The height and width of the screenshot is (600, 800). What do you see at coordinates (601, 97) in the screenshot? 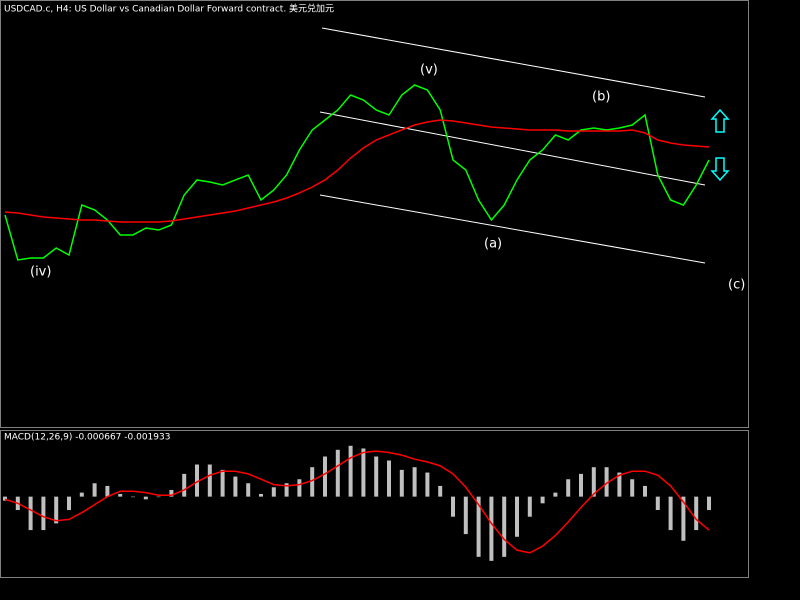
I see `wave-label: (b)` at bounding box center [601, 97].